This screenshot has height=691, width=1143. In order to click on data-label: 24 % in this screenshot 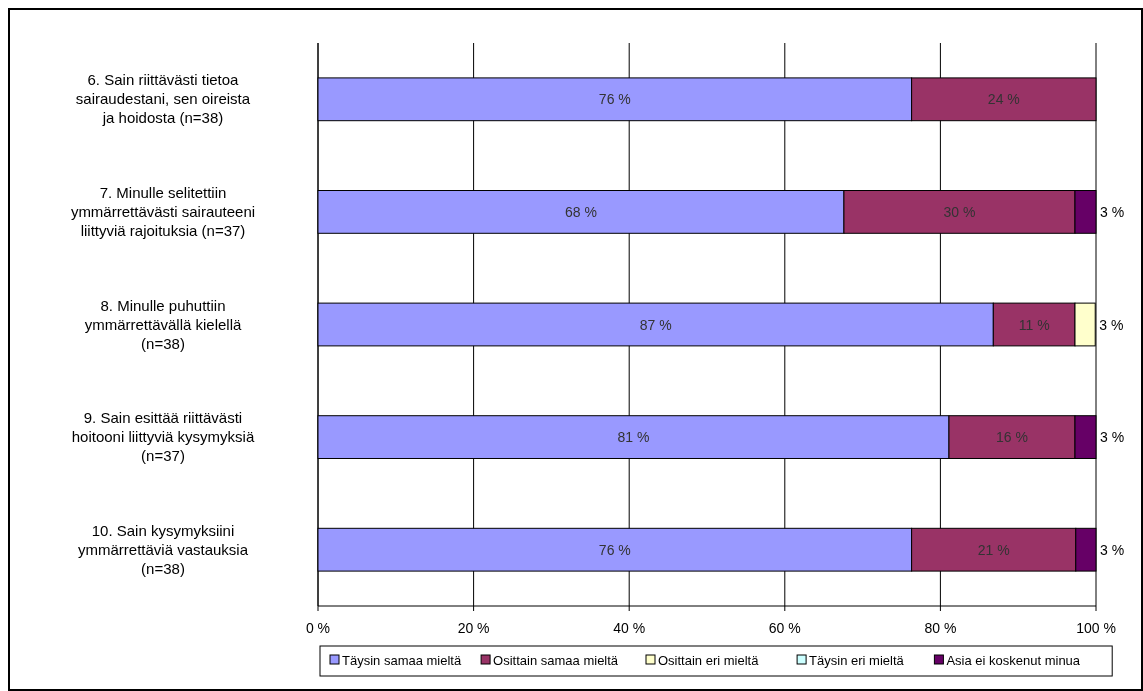, I will do `click(1003, 99)`.